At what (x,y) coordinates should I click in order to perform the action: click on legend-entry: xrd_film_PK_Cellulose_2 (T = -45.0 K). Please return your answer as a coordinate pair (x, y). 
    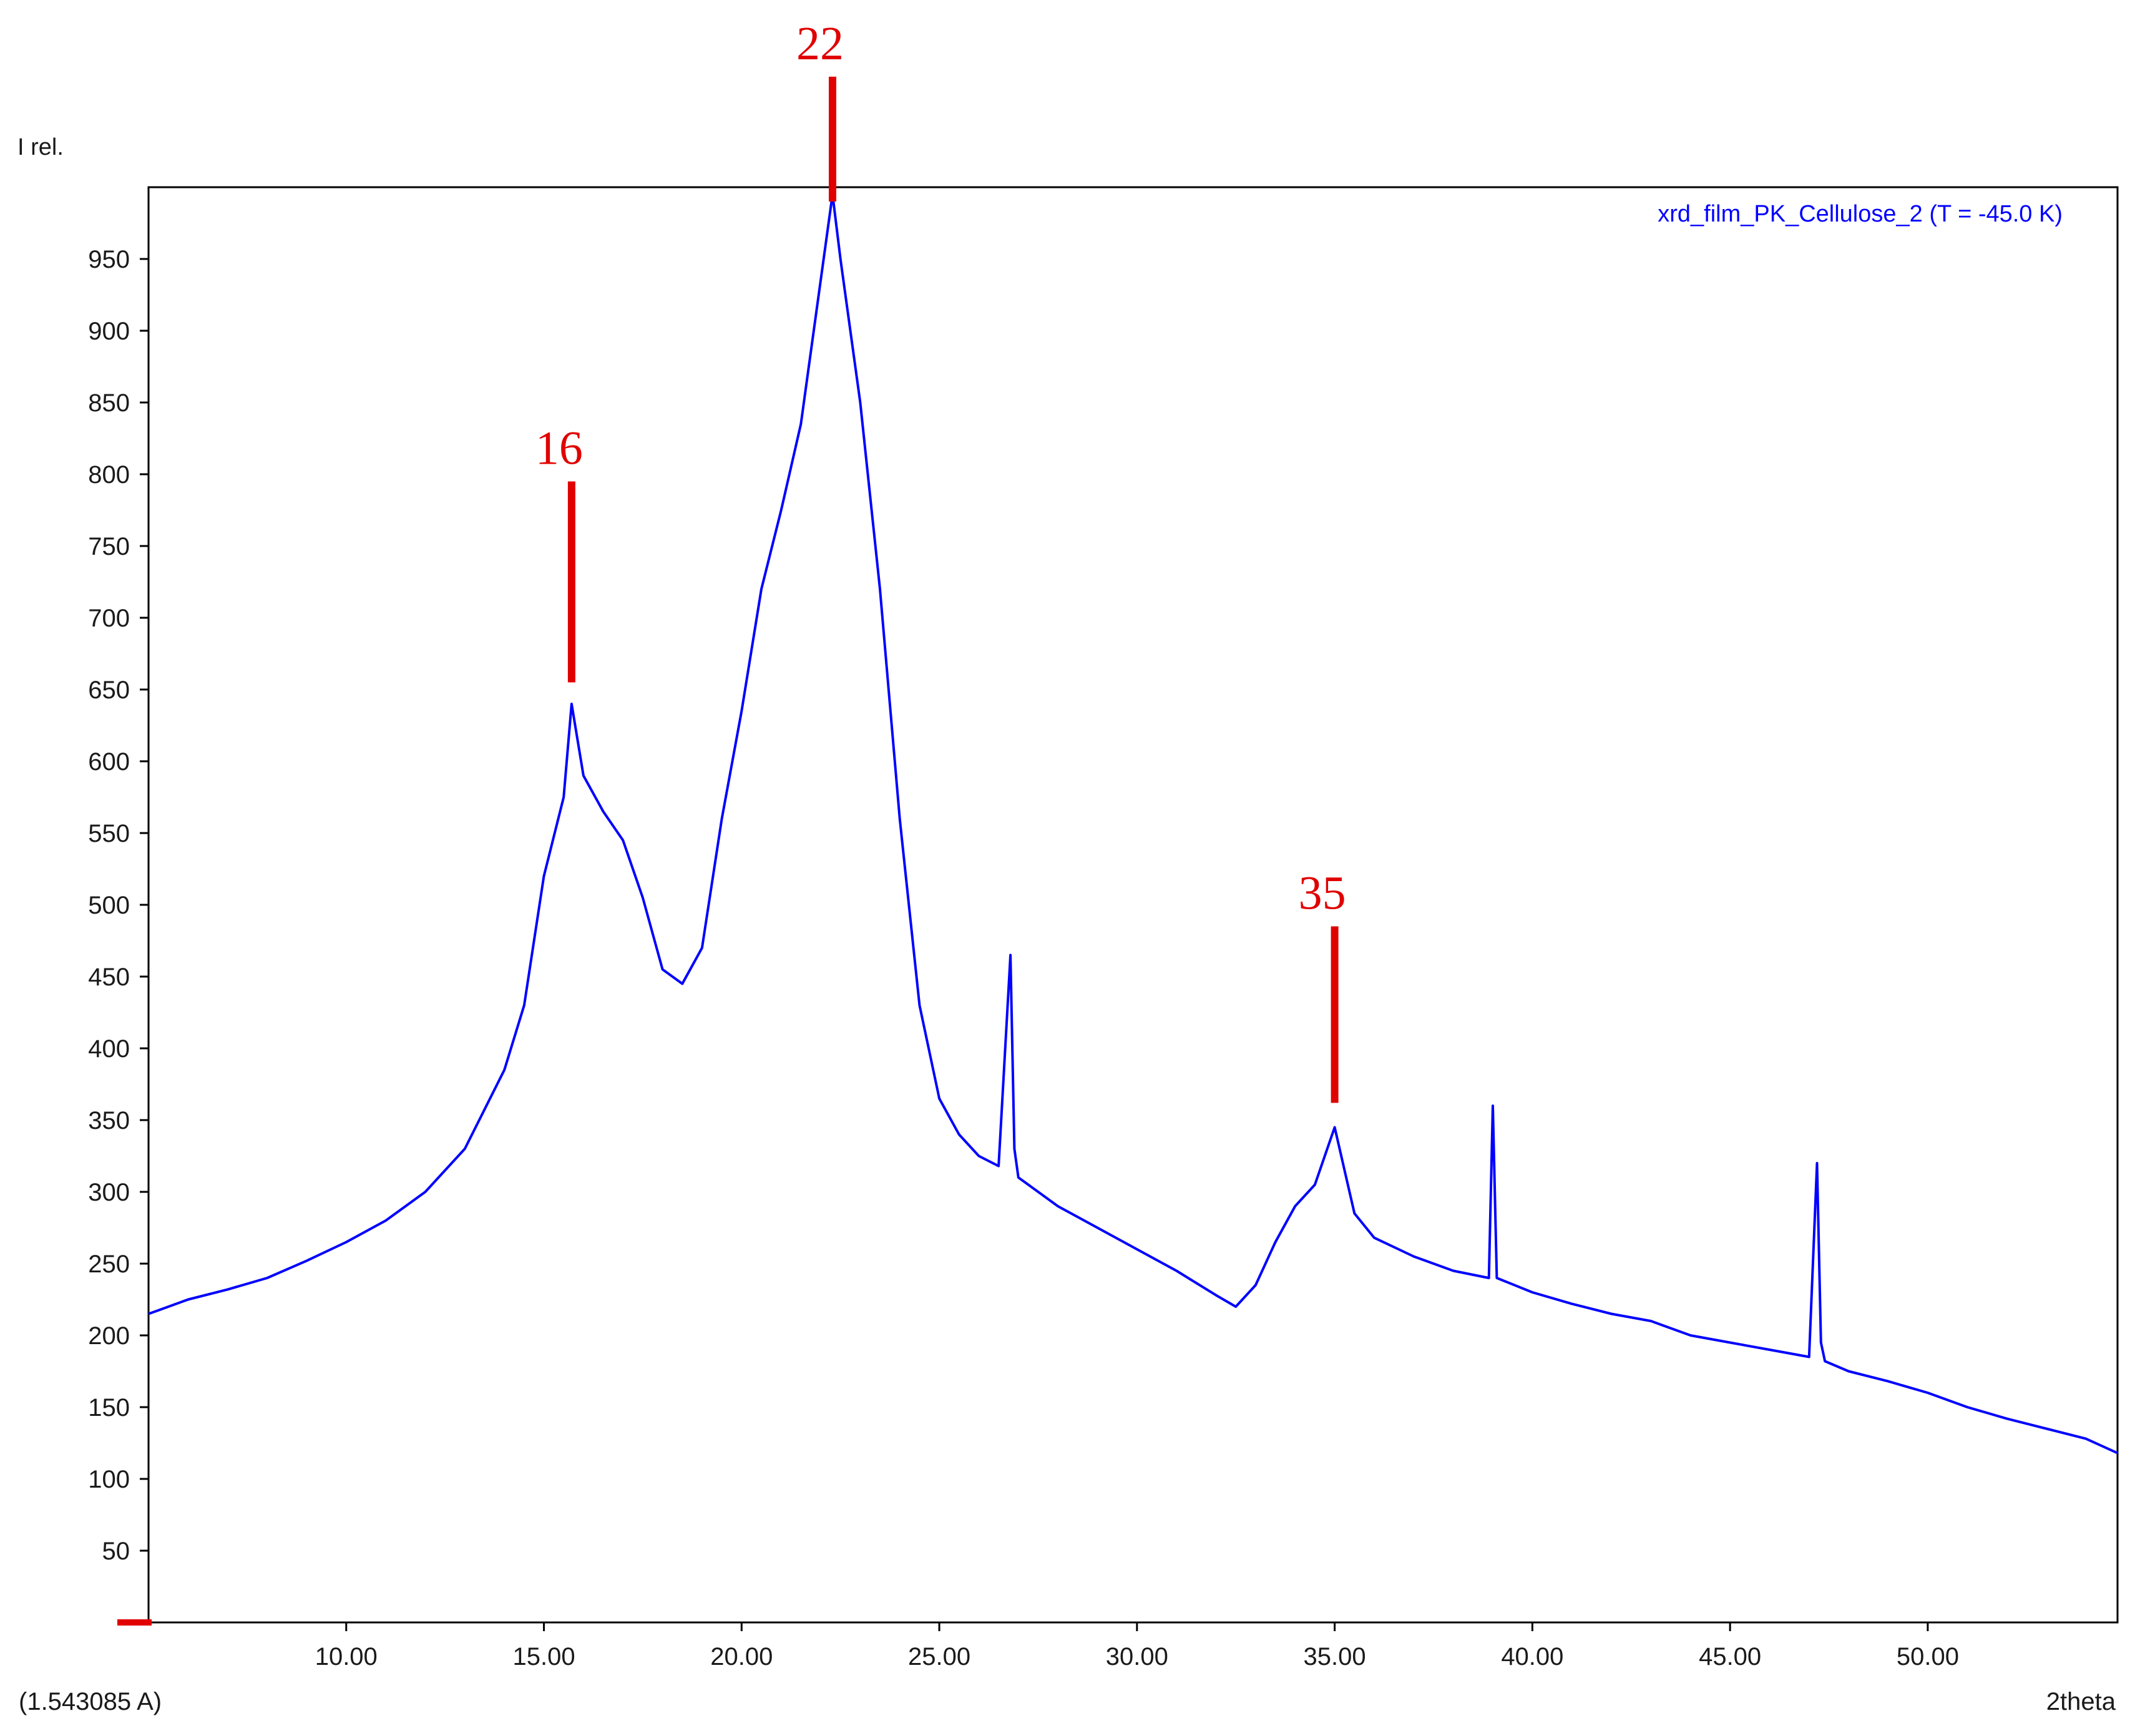
    Looking at the image, I should click on (1860, 214).